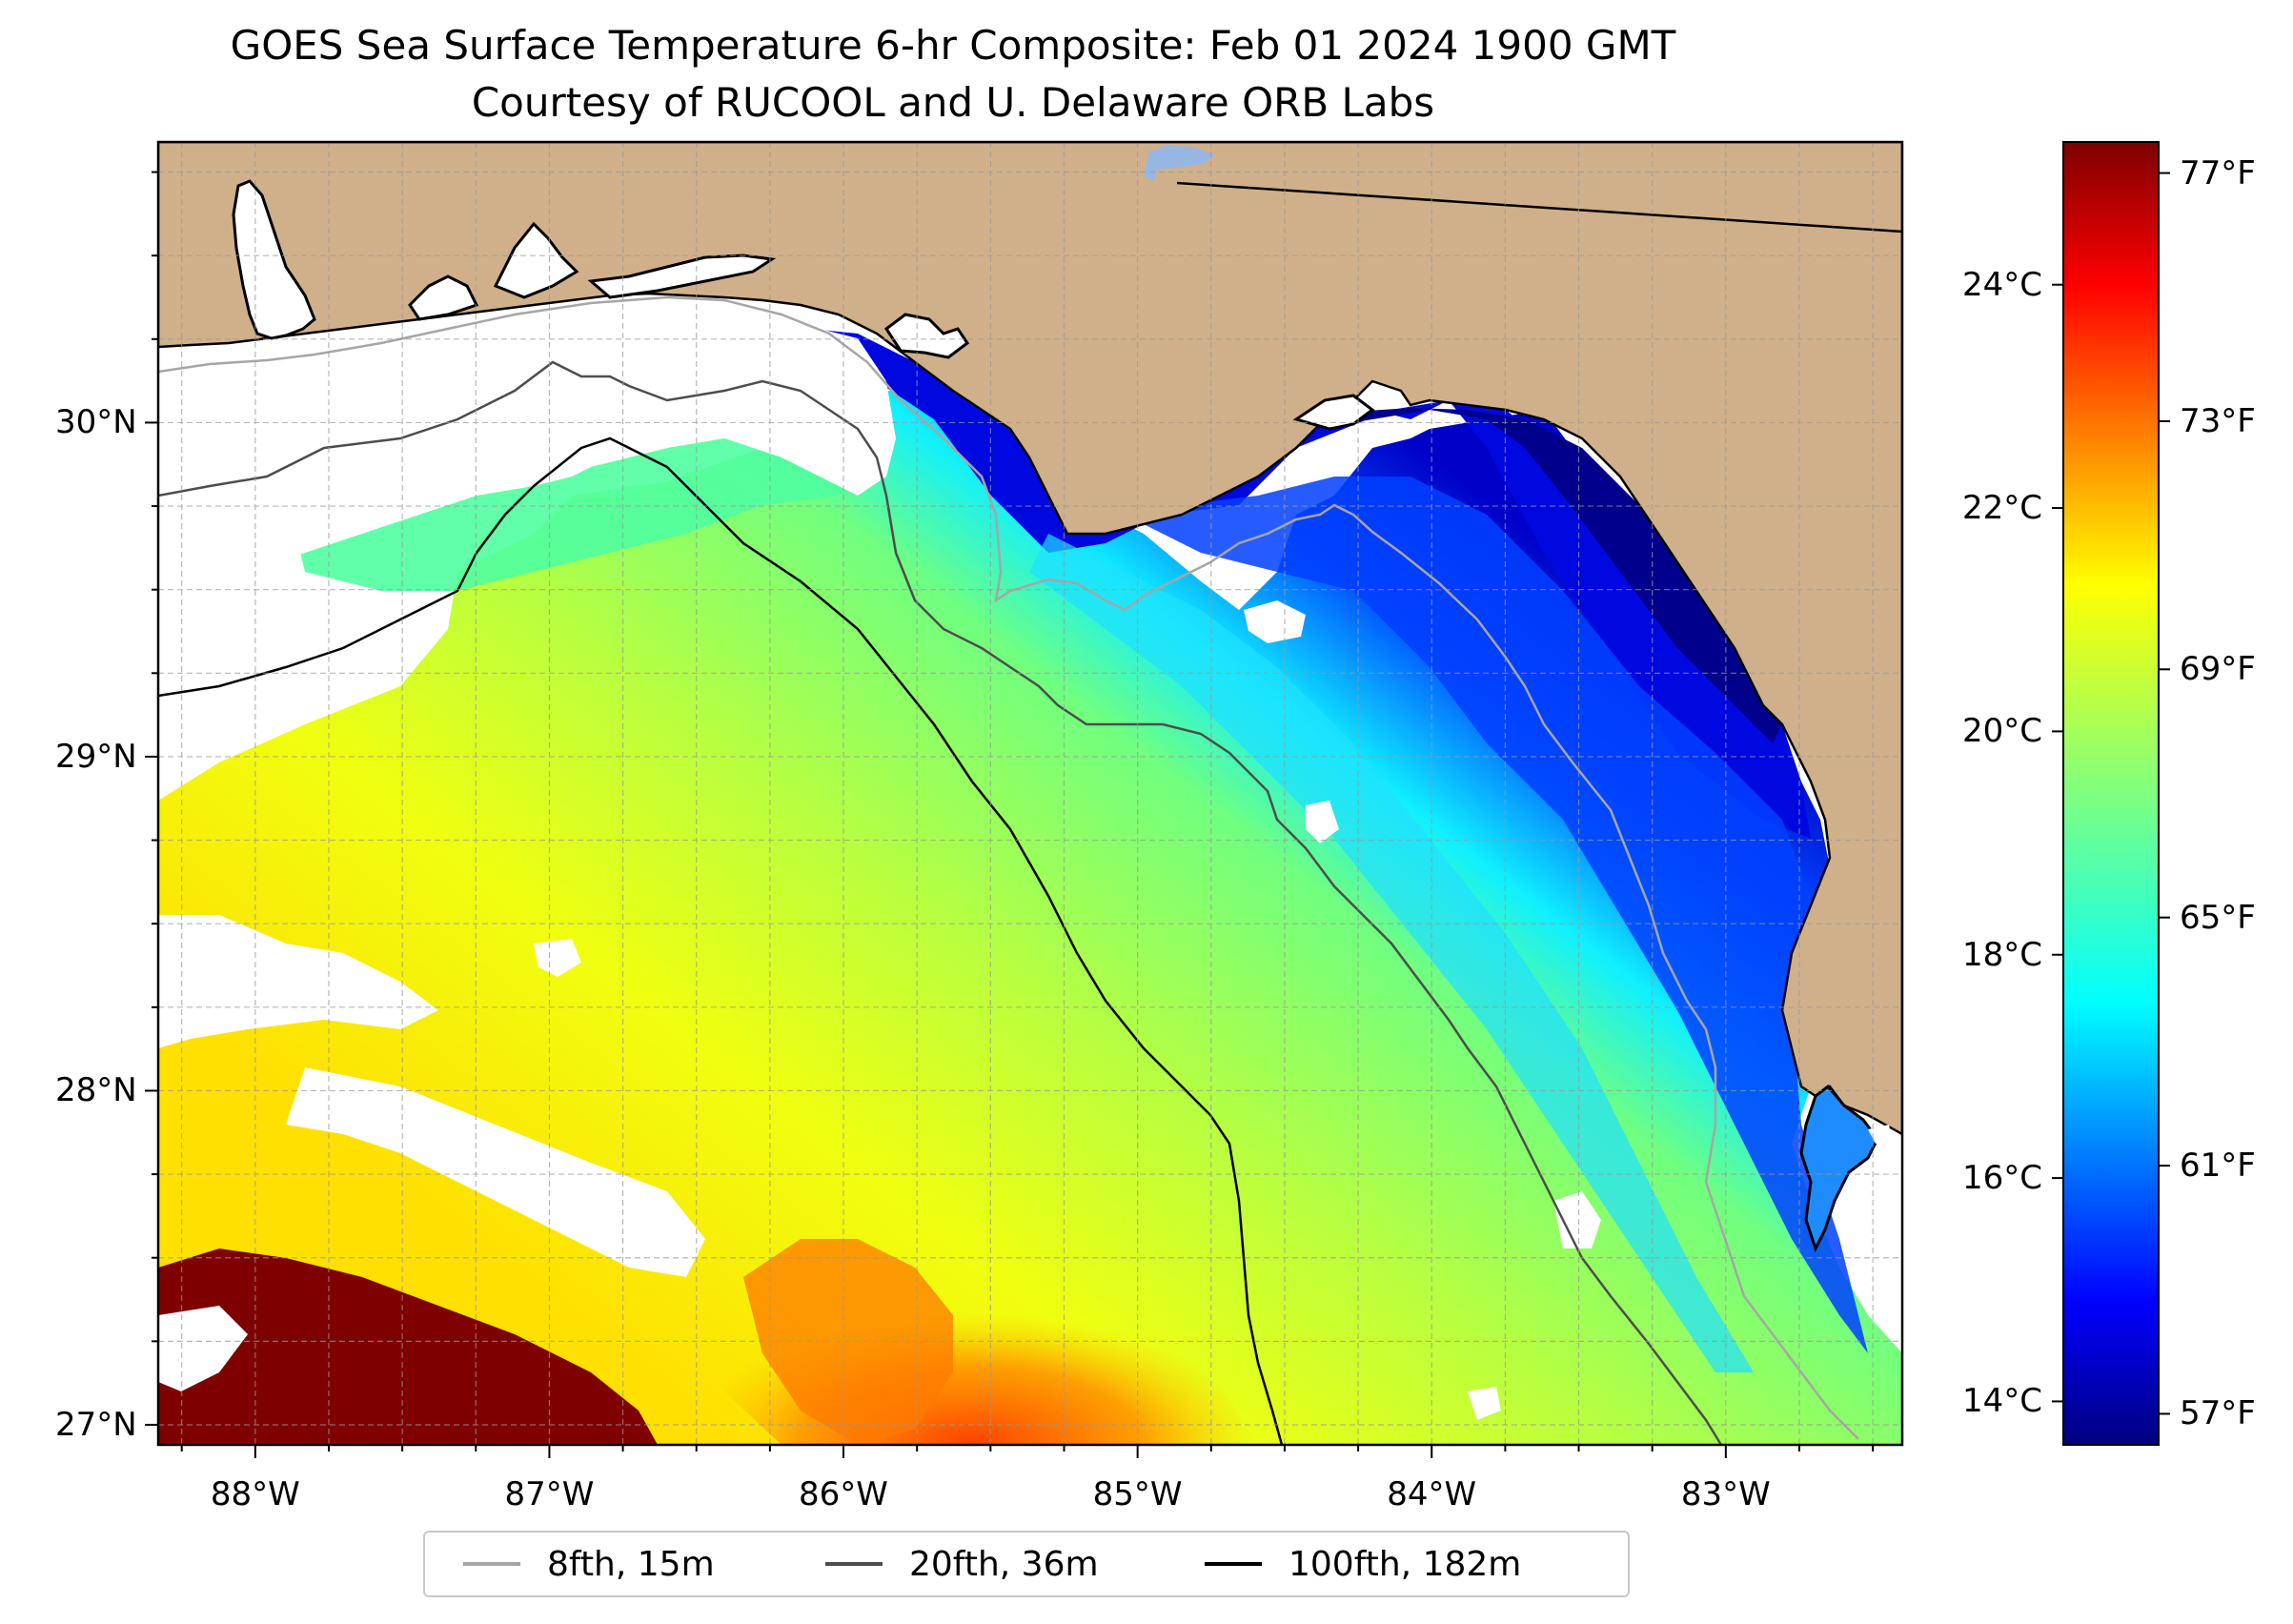 The width and height of the screenshot is (2293, 1624). Describe the element at coordinates (408, 1346) in the screenshot. I see `sst-hot-southwest` at that location.